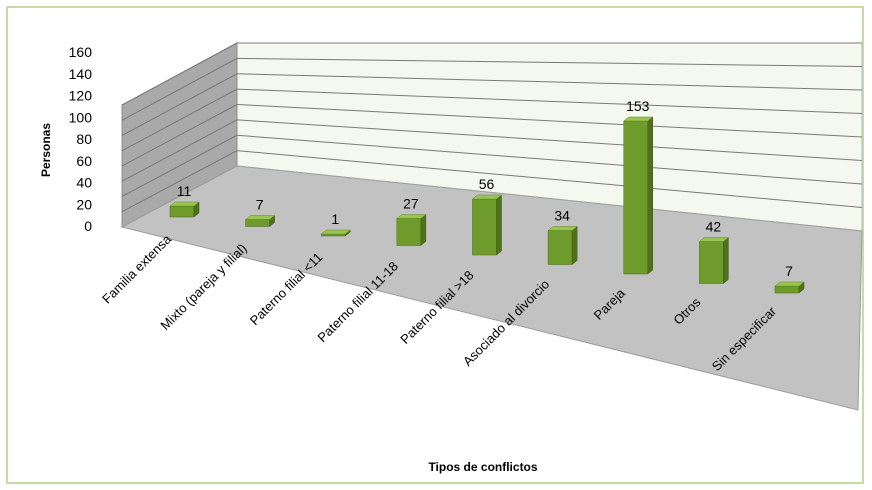 This screenshot has width=872, height=490. What do you see at coordinates (81, 74) in the screenshot?
I see `y-tick-label: 140` at bounding box center [81, 74].